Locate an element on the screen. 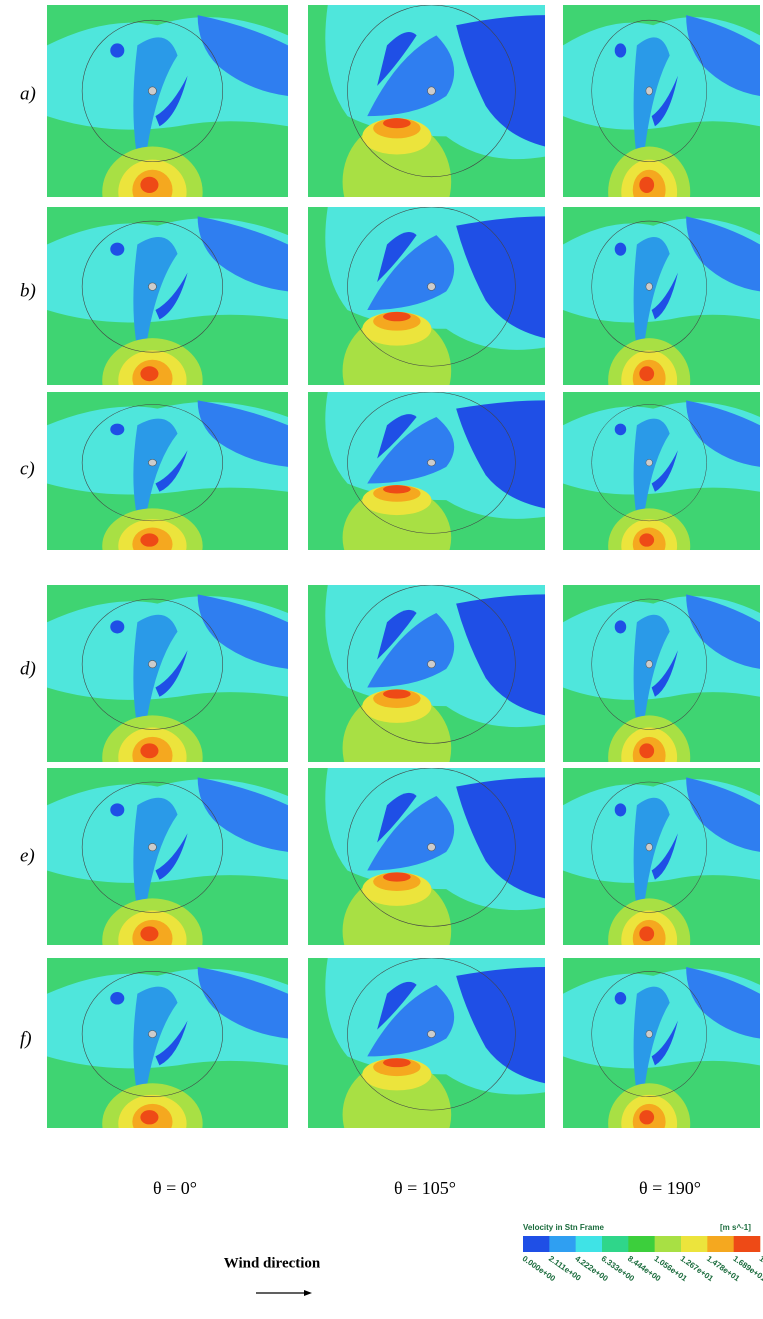  row-label: d) is located at coordinates (28, 668).